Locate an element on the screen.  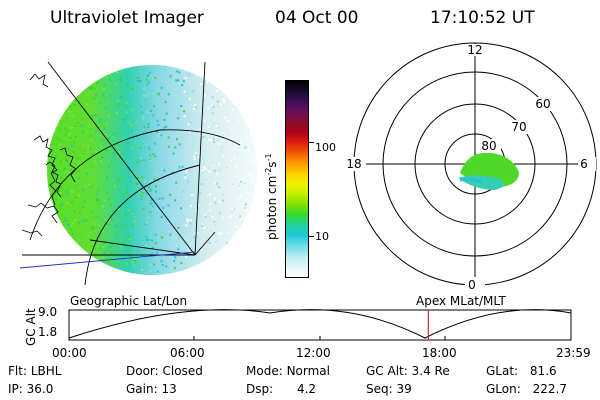
info-door-label: Door: is located at coordinates (142, 371).